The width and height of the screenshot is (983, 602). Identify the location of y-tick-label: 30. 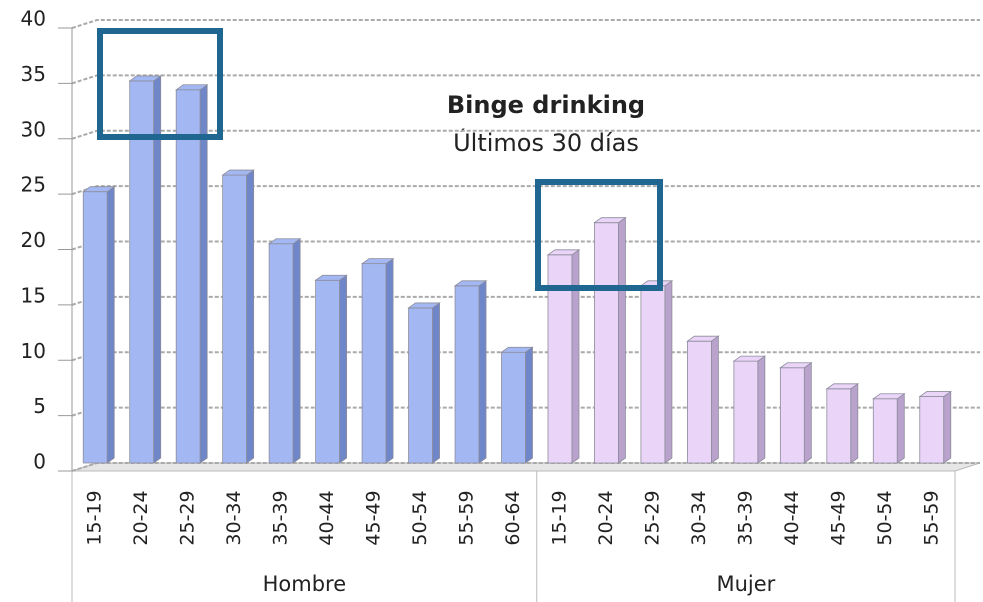
(33, 129).